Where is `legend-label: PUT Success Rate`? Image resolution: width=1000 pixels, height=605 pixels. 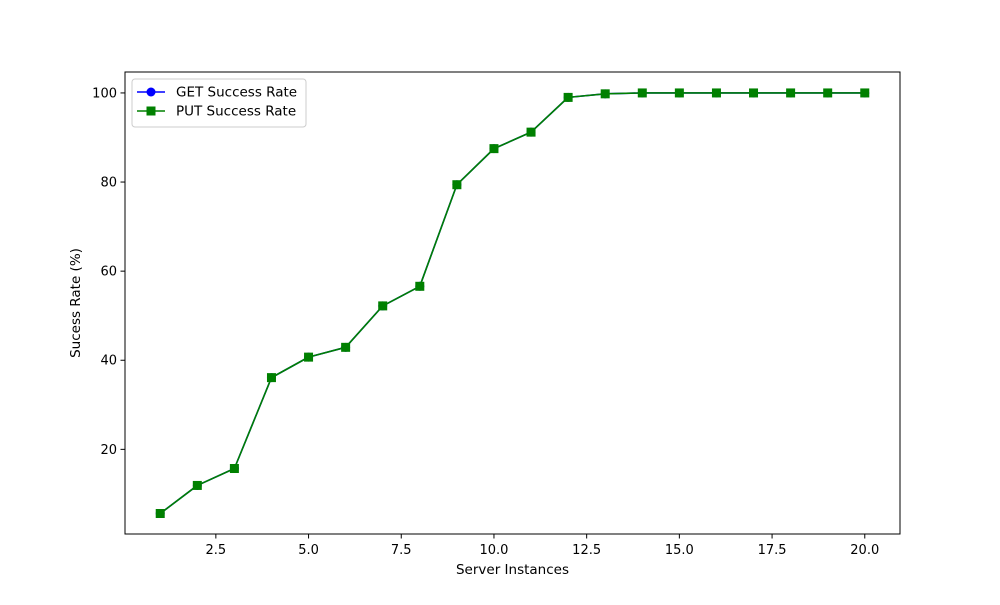
legend-label: PUT Success Rate is located at coordinates (236, 112).